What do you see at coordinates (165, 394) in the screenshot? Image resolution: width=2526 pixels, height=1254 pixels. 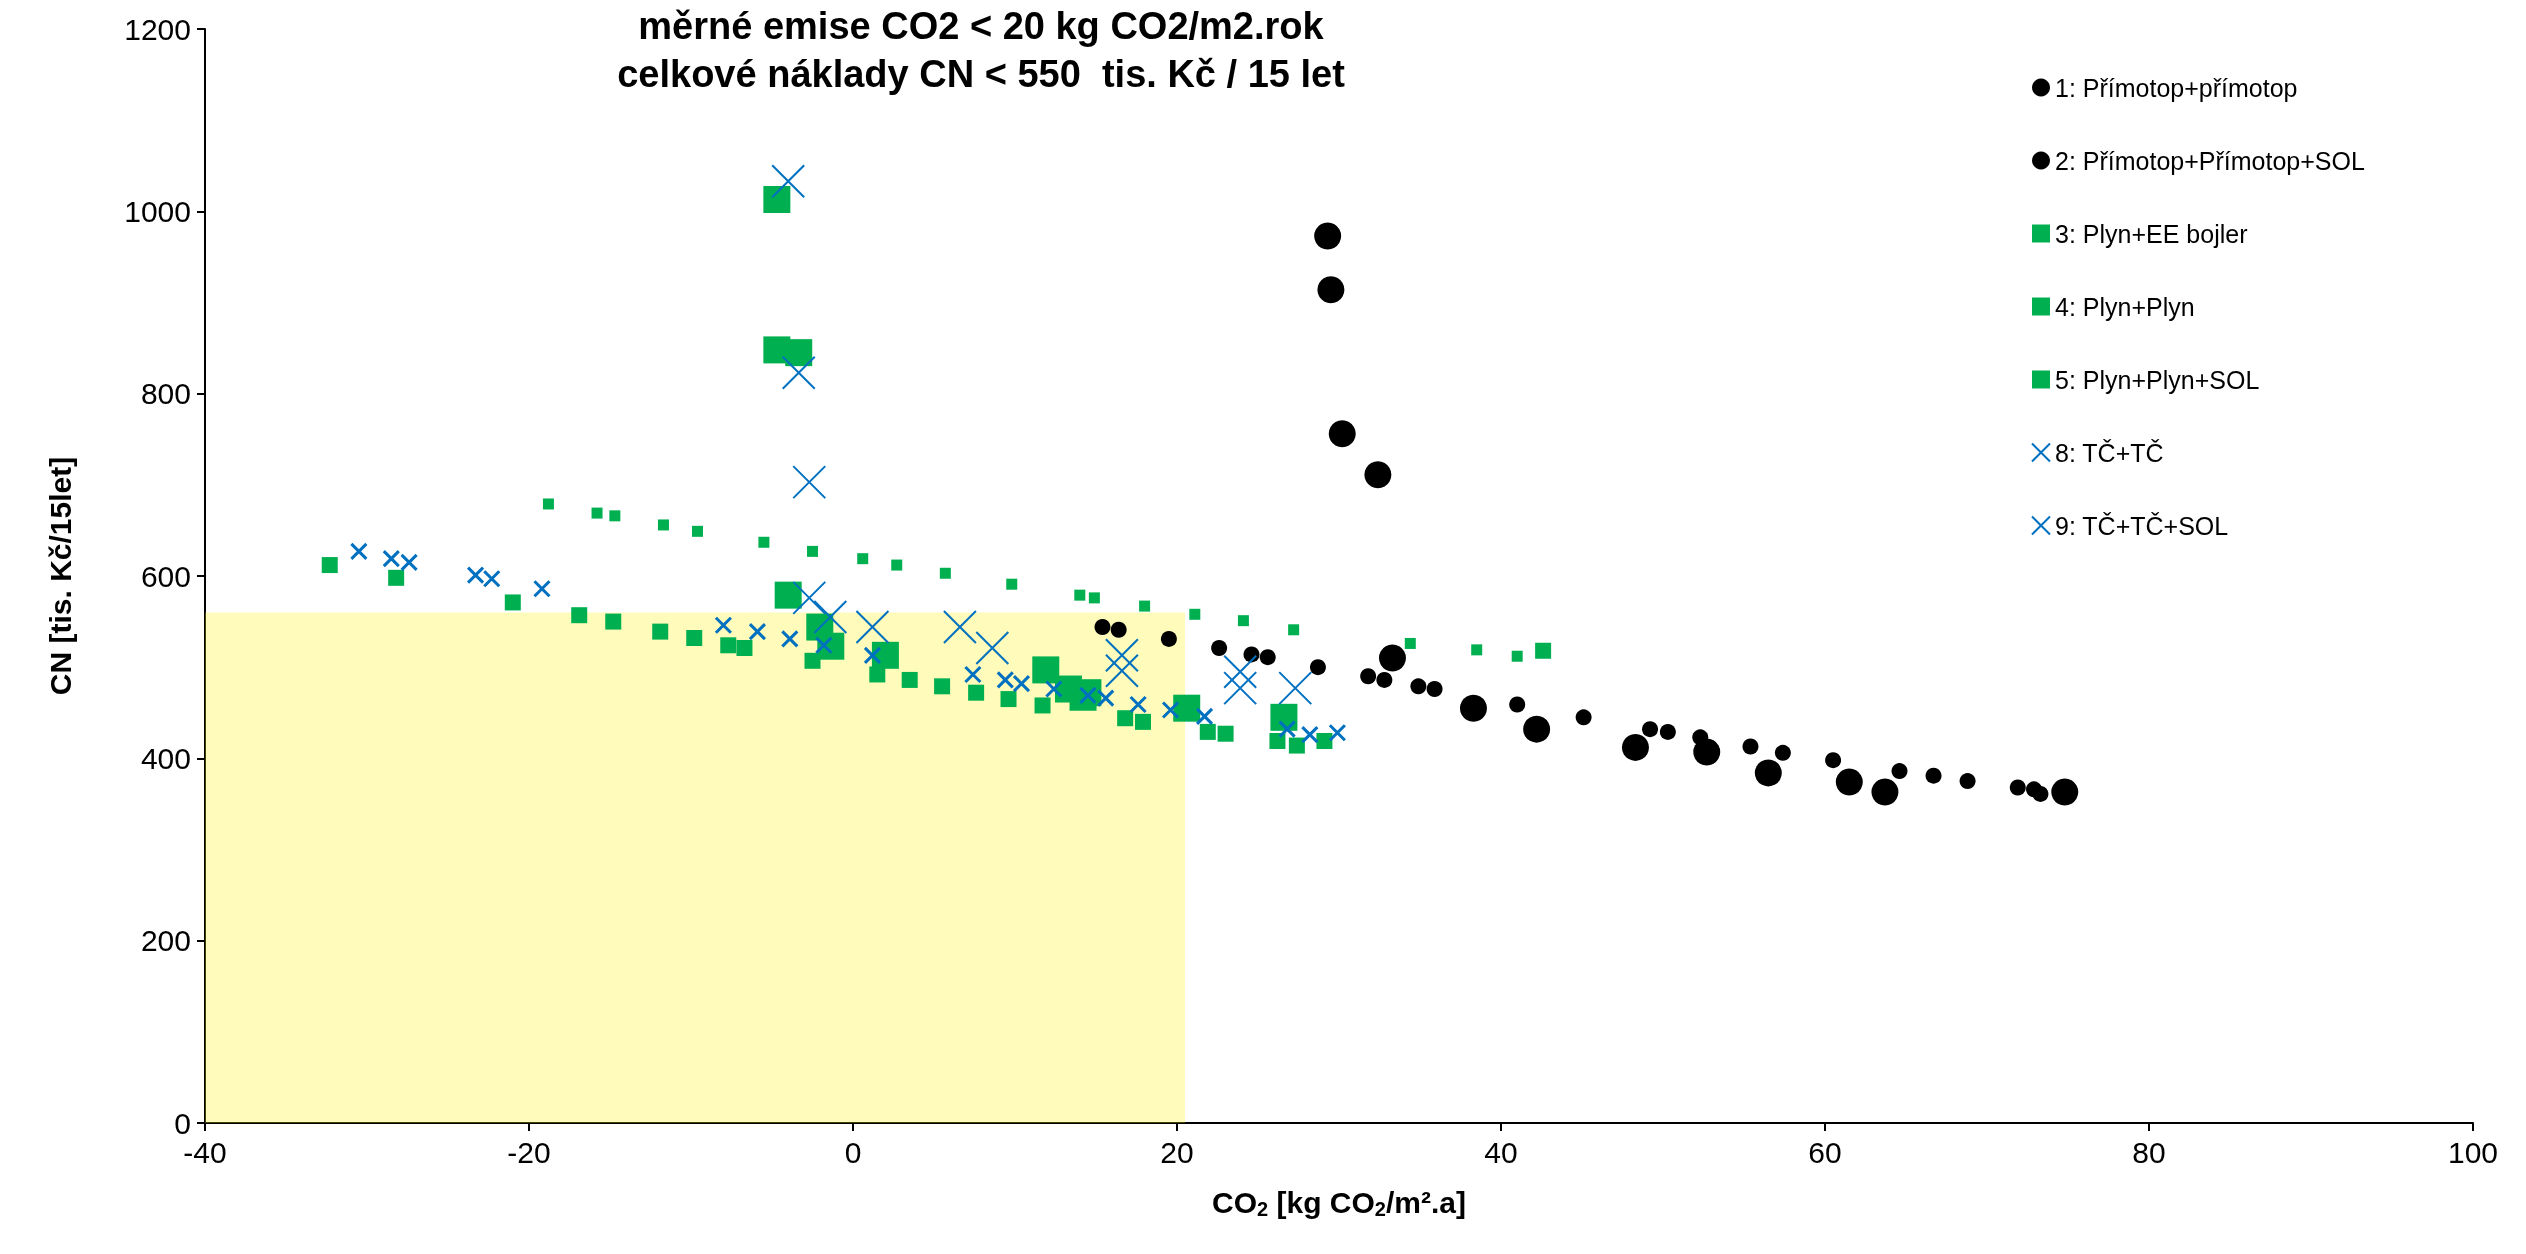 I see `y-tick-label: 800` at bounding box center [165, 394].